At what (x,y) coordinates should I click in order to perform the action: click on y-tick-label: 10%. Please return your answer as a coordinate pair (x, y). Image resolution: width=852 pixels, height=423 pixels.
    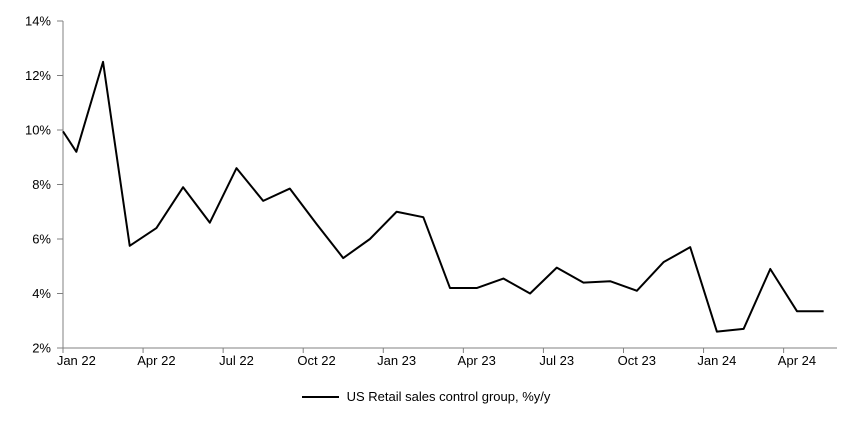
    Looking at the image, I should click on (38, 130).